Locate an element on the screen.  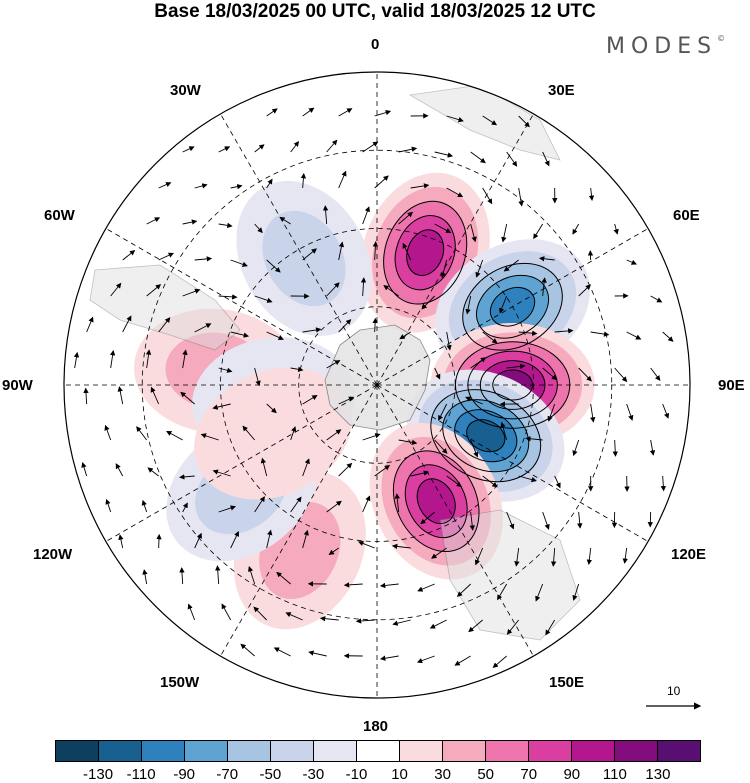
lon-label-60e: 60E is located at coordinates (686, 215).